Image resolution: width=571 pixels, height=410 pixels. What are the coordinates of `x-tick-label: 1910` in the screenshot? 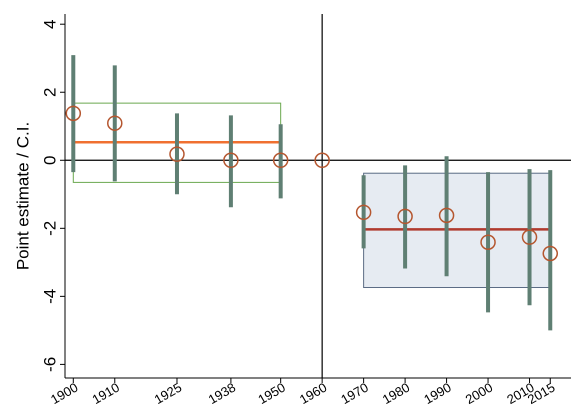 It's located at (105, 393).